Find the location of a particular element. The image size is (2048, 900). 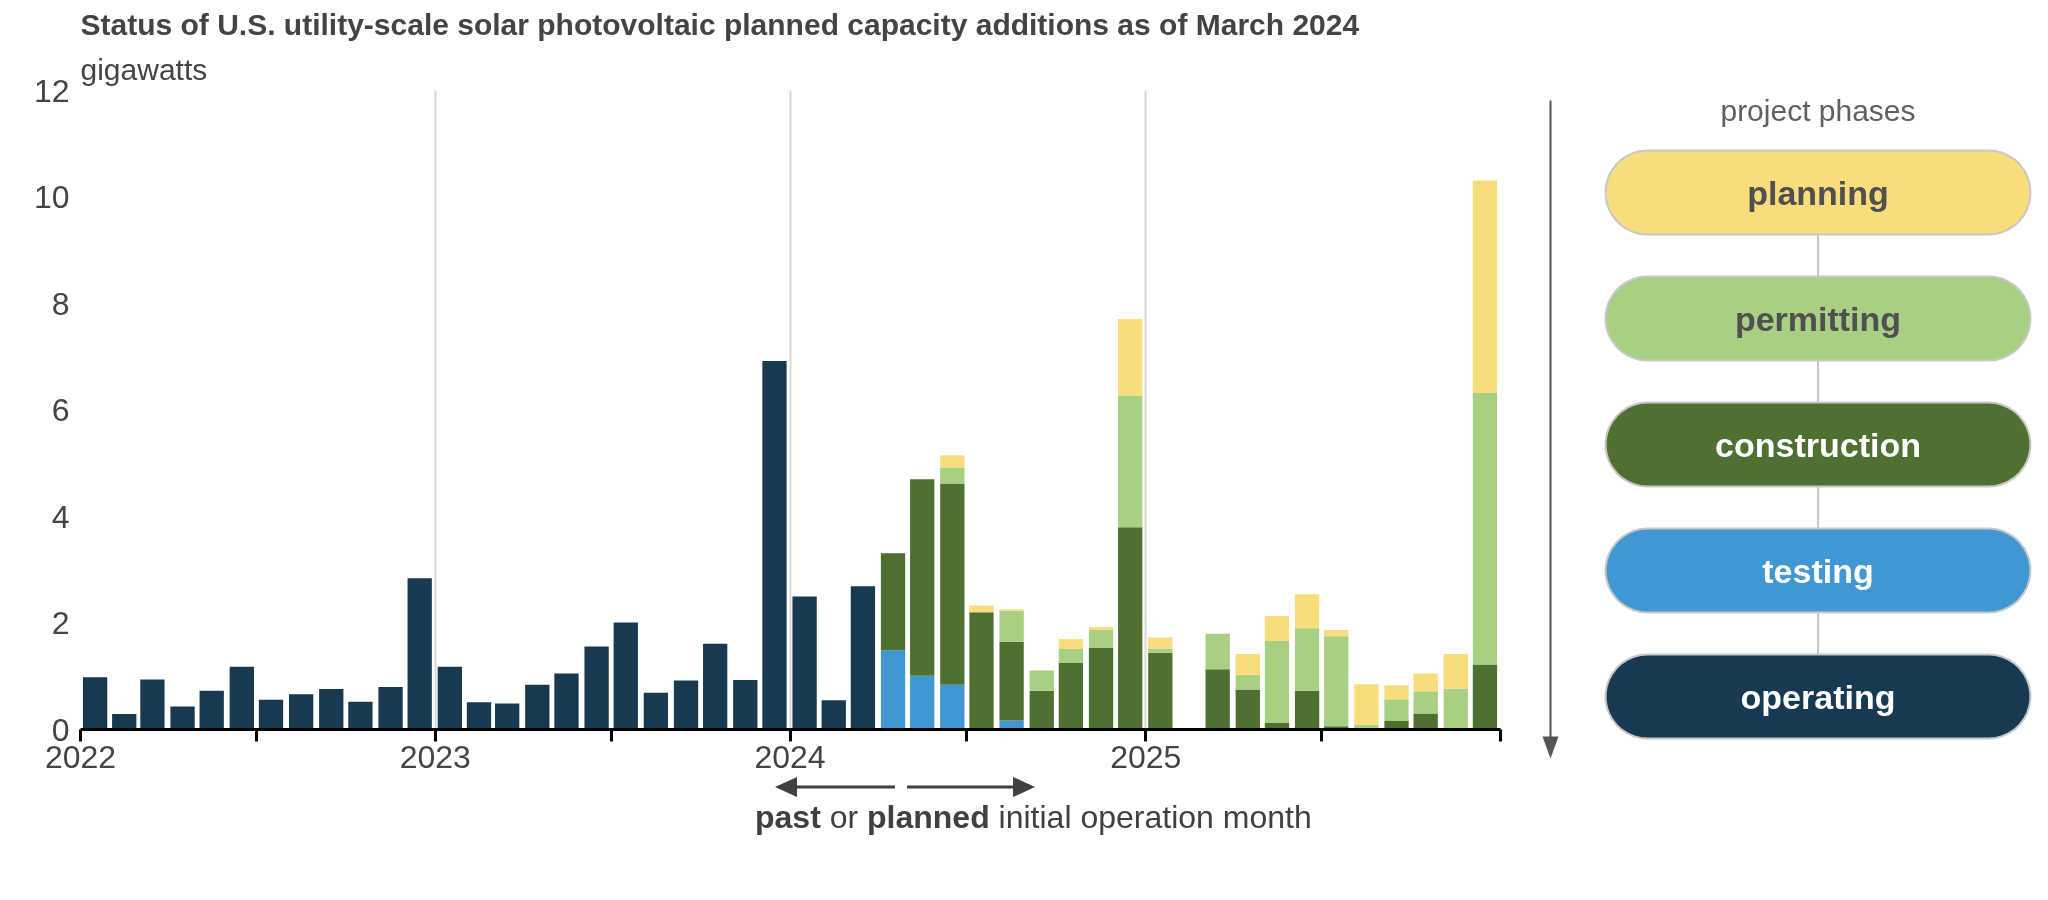

legend-title: project phases is located at coordinates (1818, 110).